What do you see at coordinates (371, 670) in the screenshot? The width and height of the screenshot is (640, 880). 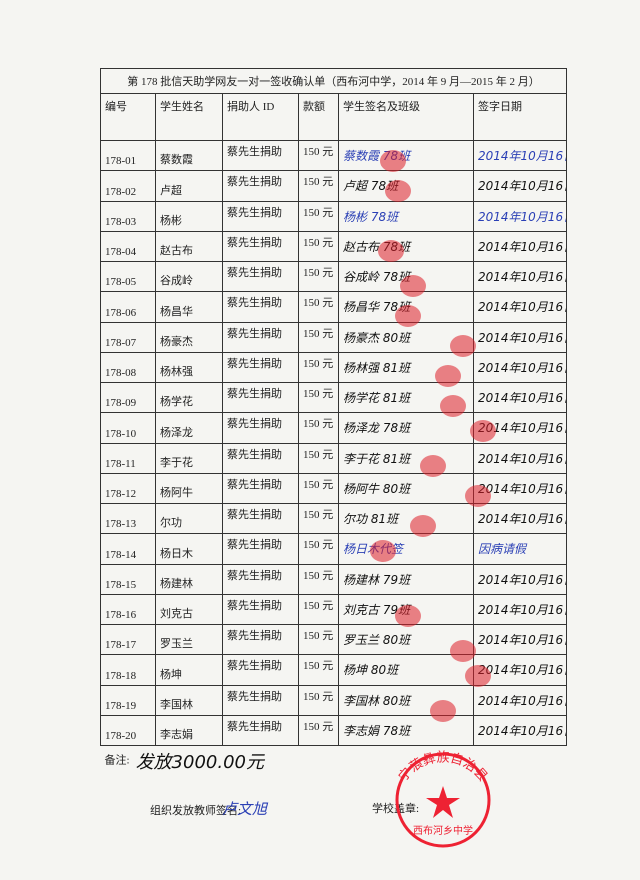 I see `signature: 杨坤 80班` at bounding box center [371, 670].